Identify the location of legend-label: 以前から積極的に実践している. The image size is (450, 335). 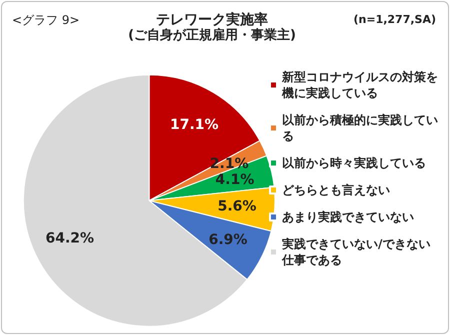
(360, 128).